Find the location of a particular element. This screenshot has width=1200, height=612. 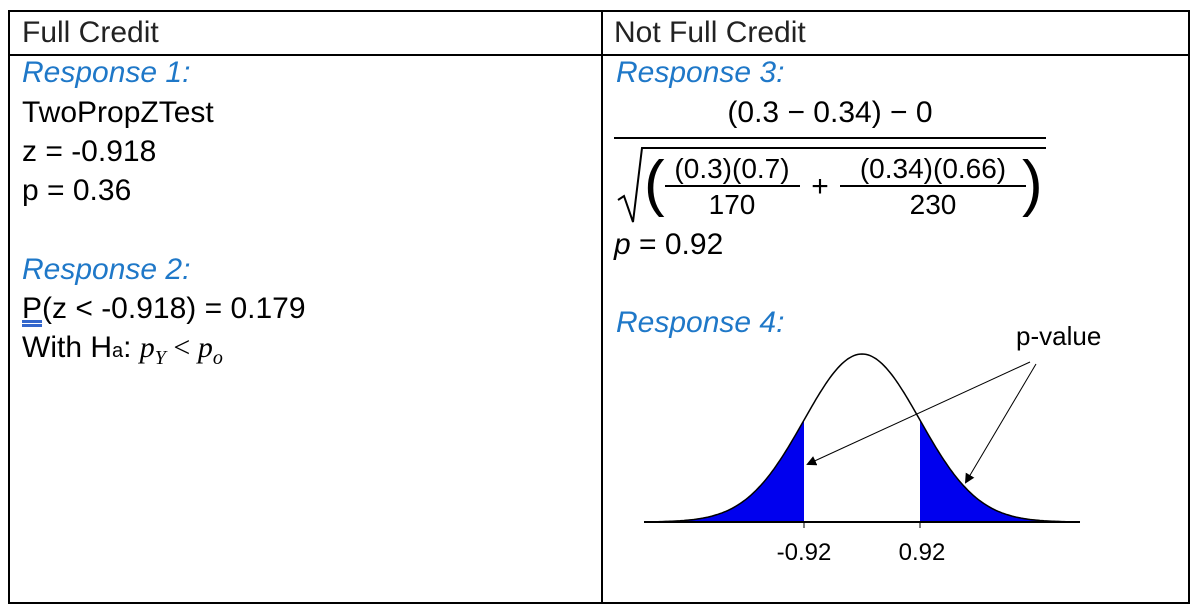

arrow-to-left-tail is located at coordinates (918, 413).